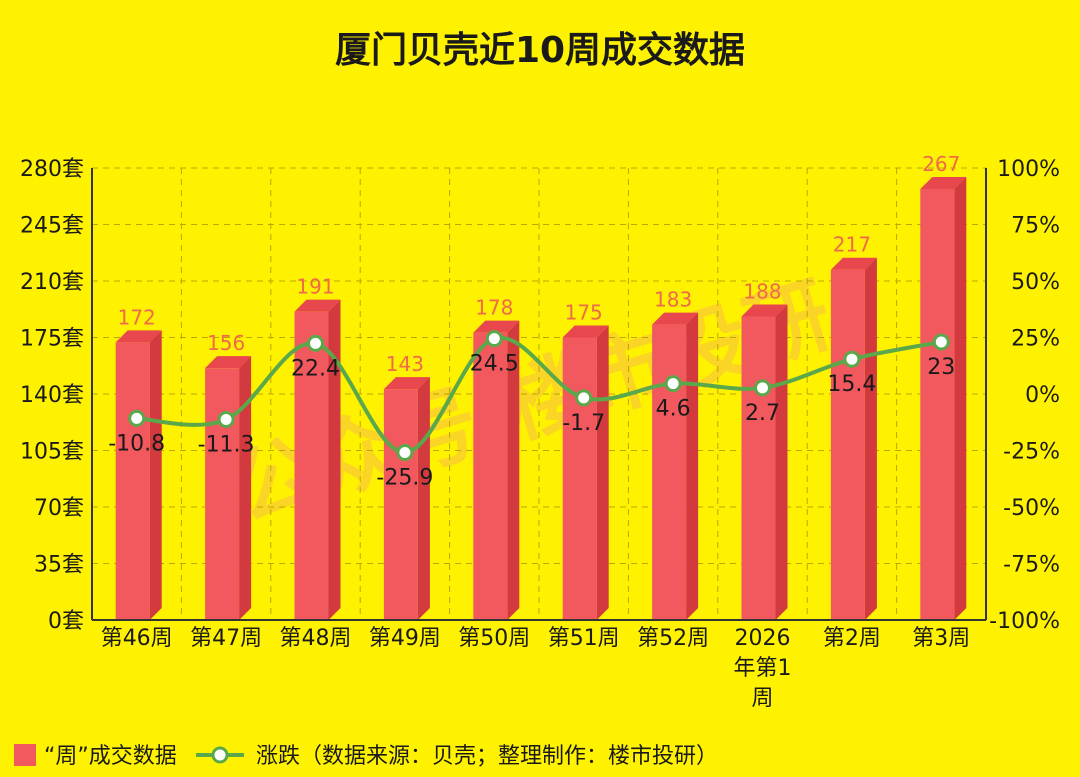 This screenshot has height=777, width=1080. I want to click on x-tick-label: 周, so click(762, 698).